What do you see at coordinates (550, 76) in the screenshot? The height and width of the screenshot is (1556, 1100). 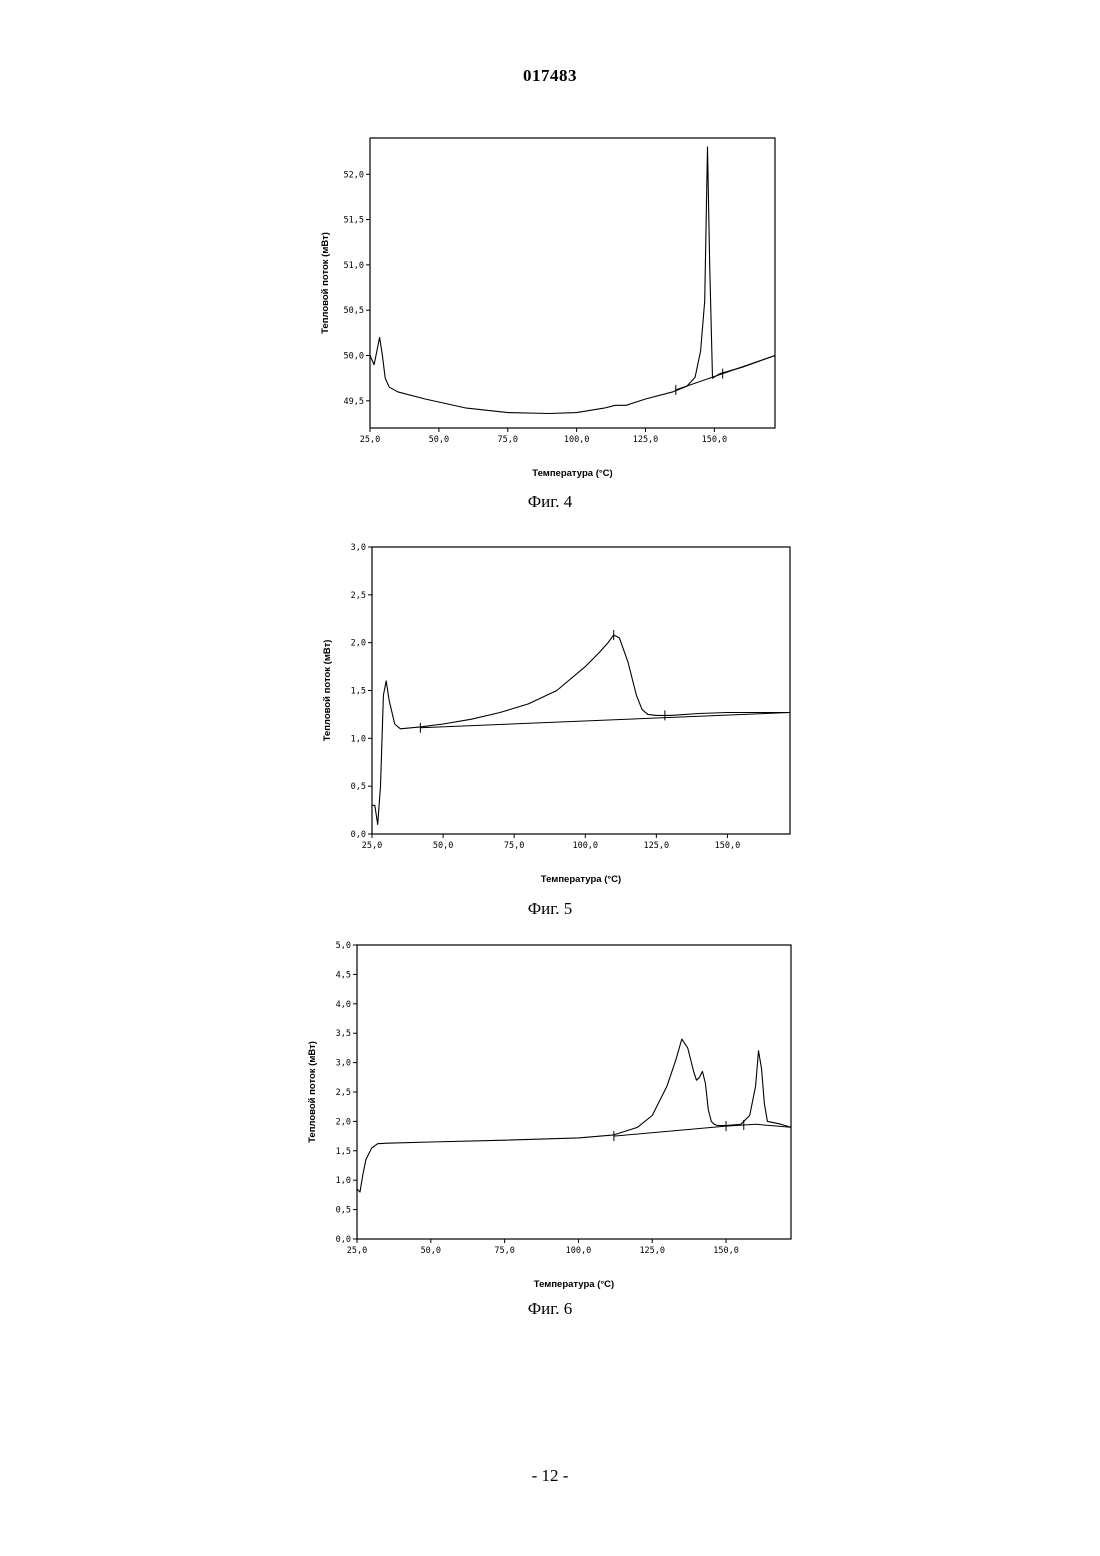 I see `document-number: 017483` at bounding box center [550, 76].